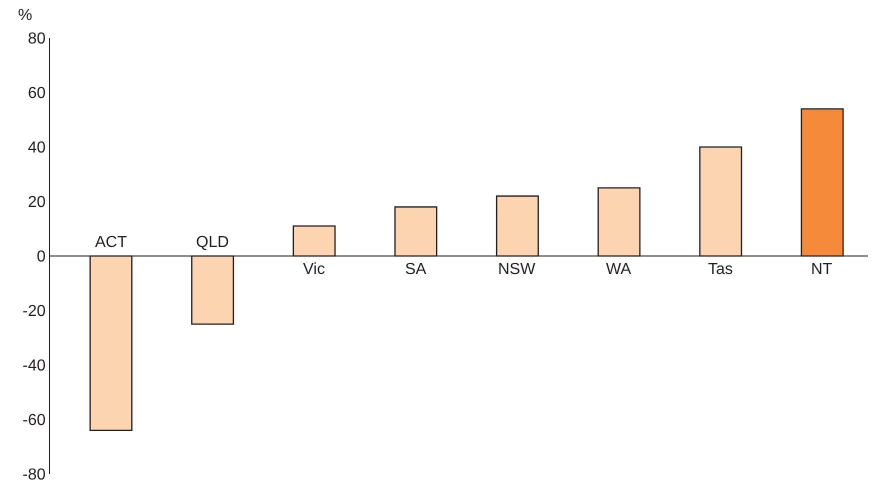 The height and width of the screenshot is (488, 880). What do you see at coordinates (822, 269) in the screenshot?
I see `x-tick-label: NT` at bounding box center [822, 269].